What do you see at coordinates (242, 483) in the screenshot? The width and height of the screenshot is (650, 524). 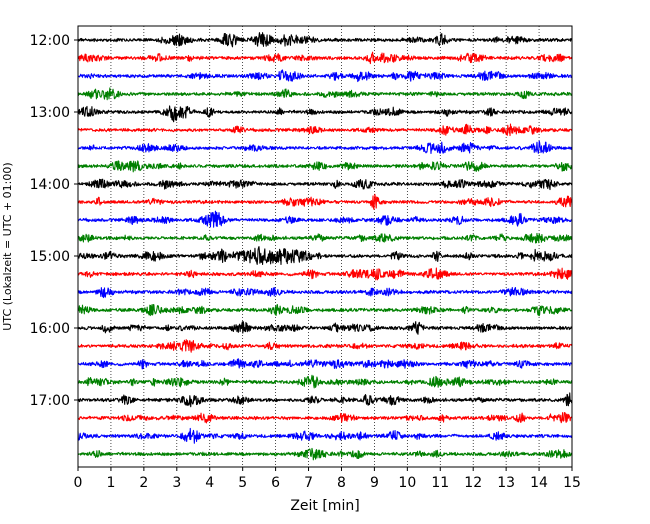 I see `x-tick-label: 5` at bounding box center [242, 483].